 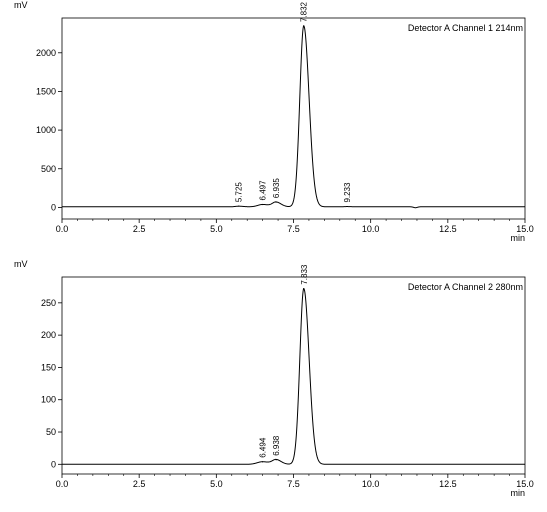 I want to click on peak-retention-label: 9.233, so click(x=347, y=192).